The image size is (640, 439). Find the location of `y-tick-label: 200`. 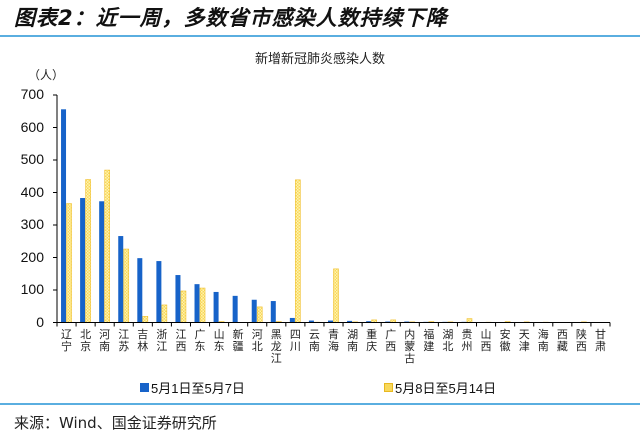

y-tick-label: 200 is located at coordinates (32, 256).